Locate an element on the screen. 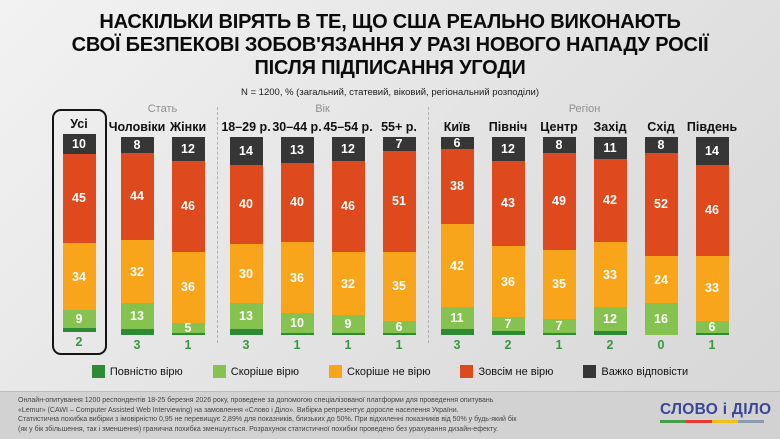  legend-item: Скоріше вірю is located at coordinates (255, 371).